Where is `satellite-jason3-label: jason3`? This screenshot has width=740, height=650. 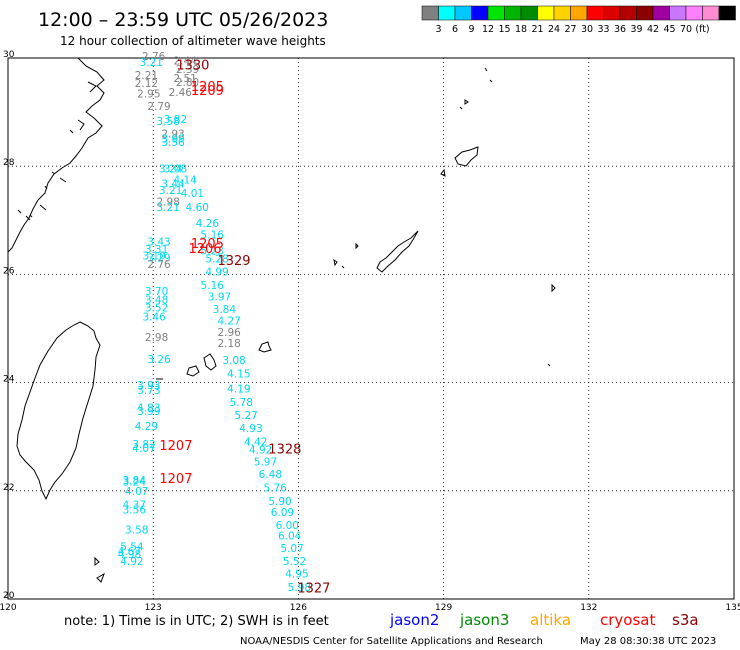
satellite-jason3-label: jason3 is located at coordinates (484, 620).